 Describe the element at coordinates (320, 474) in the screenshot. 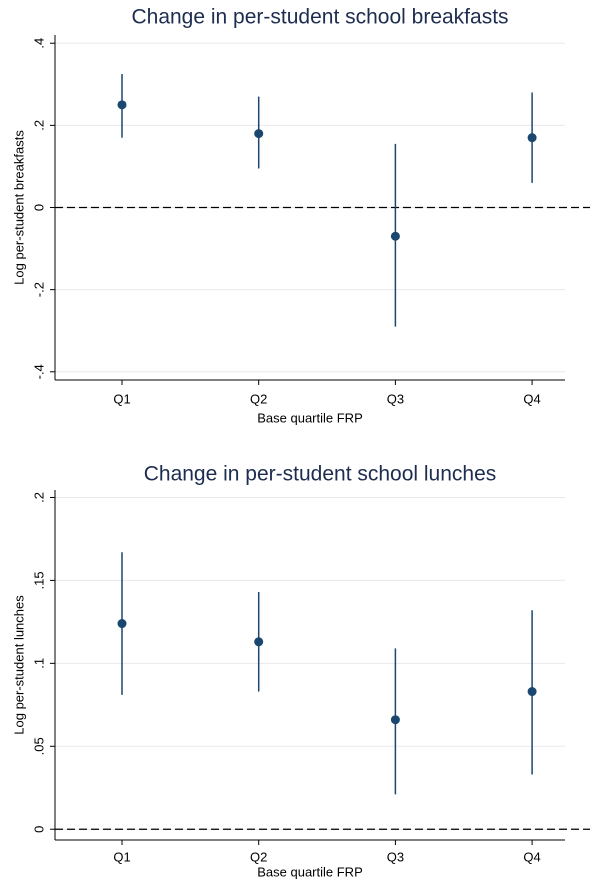

I see `chart-title: Change in per-student school lunches` at that location.